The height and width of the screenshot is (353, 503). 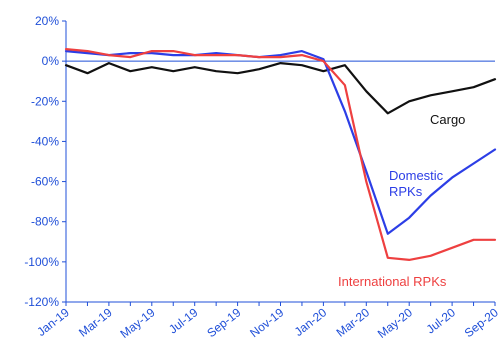 What do you see at coordinates (441, 320) in the screenshot?
I see `x-tick-label: Jul-20` at bounding box center [441, 320].